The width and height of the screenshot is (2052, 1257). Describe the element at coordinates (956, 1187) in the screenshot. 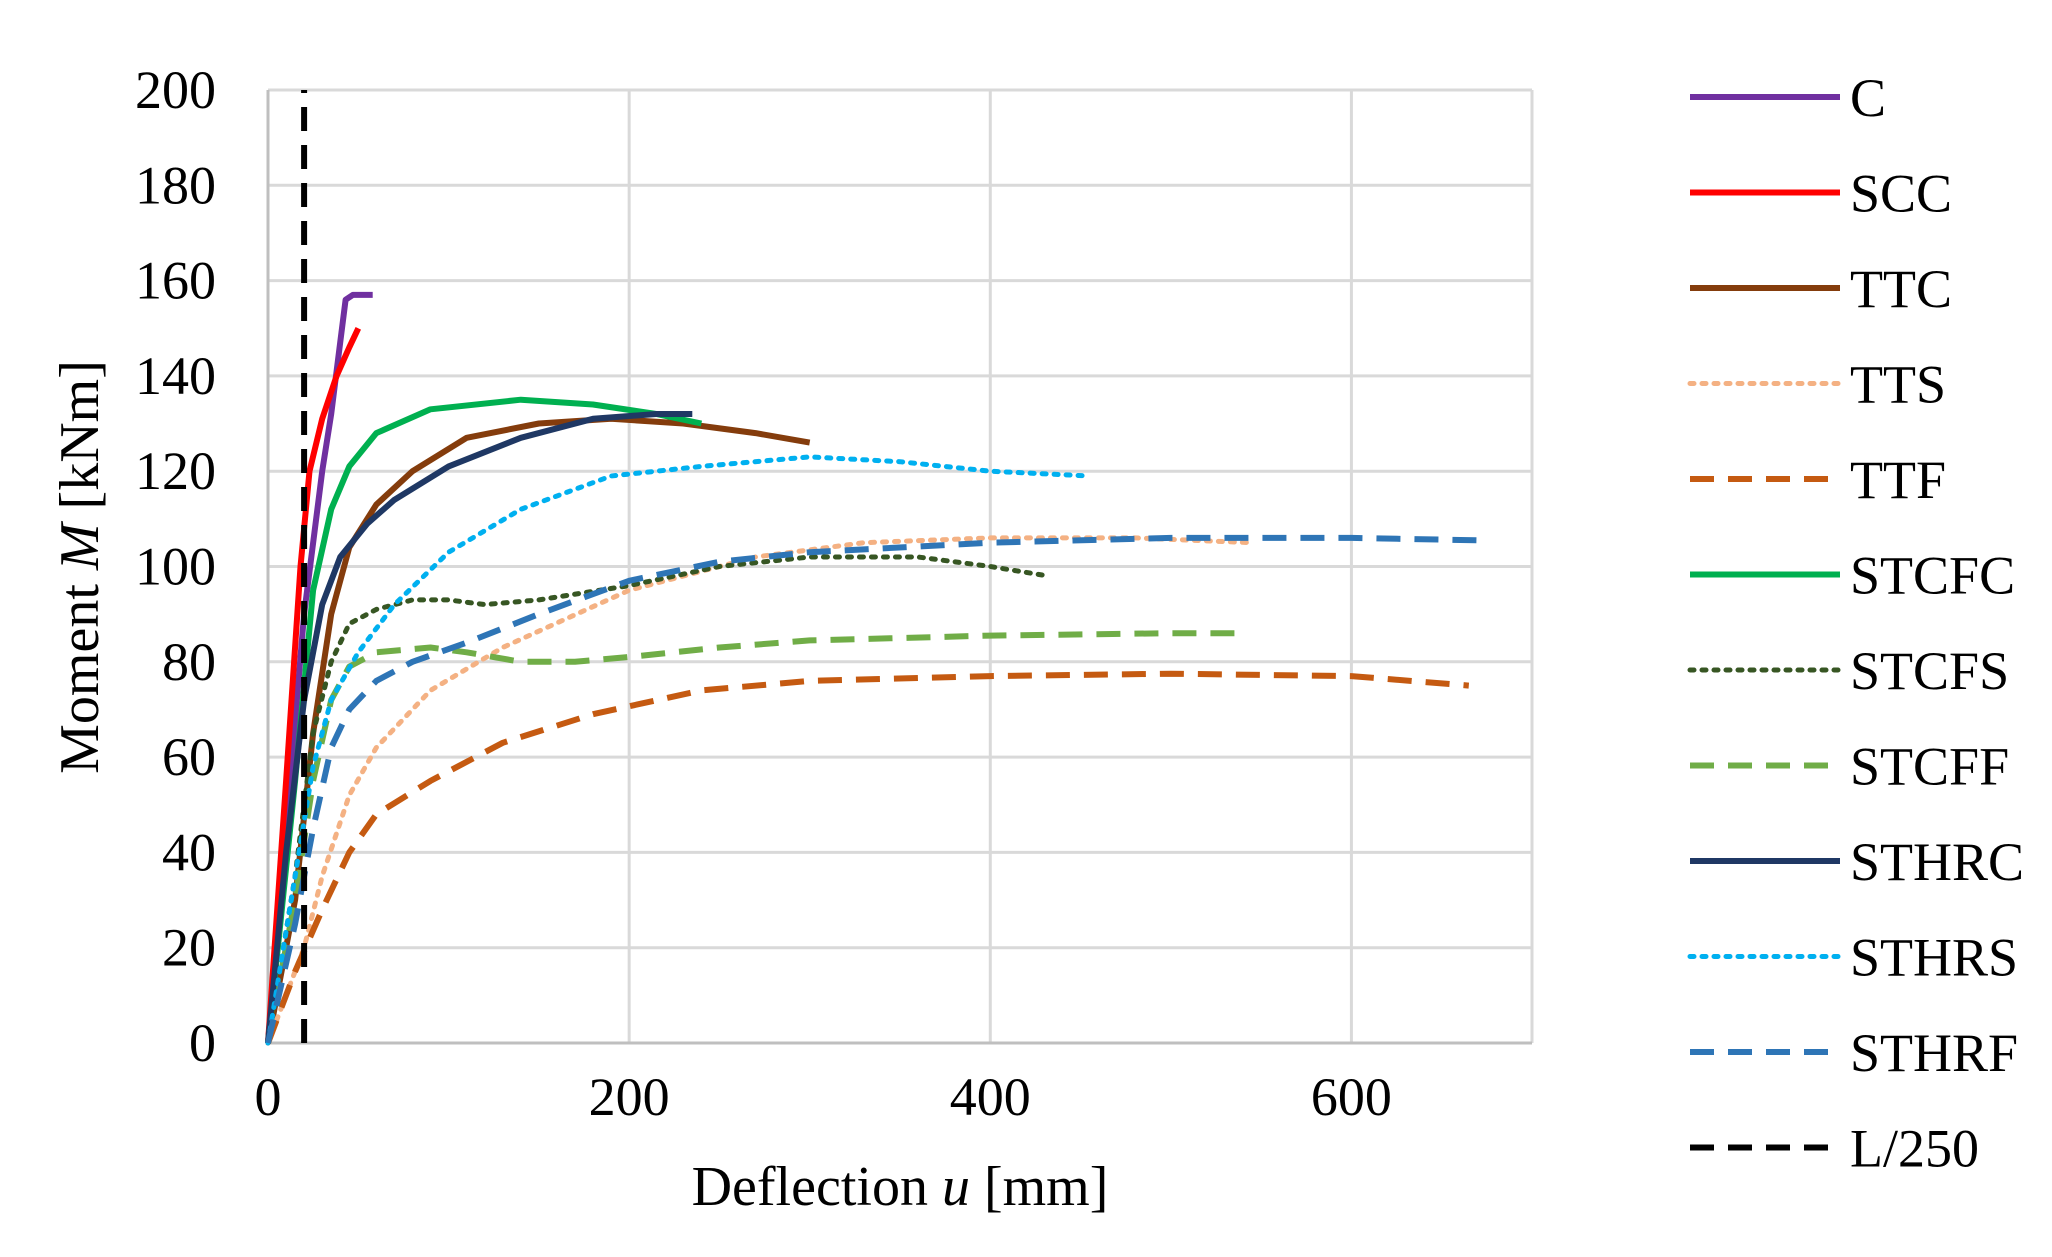

I see `x-axis-title-symbol: u` at that location.